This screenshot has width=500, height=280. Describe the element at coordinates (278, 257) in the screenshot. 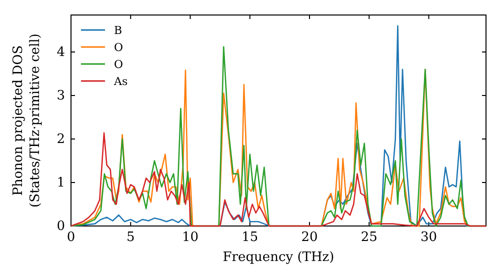

I see `x-axis-title: Frequency (THz)` at that location.